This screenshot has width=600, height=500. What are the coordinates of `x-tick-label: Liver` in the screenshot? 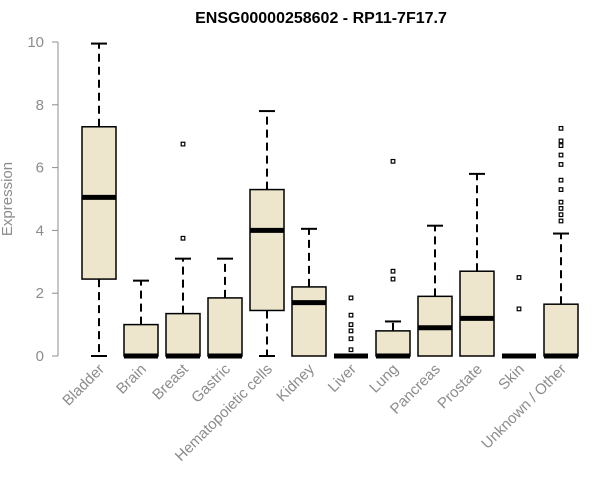 It's located at (342, 378).